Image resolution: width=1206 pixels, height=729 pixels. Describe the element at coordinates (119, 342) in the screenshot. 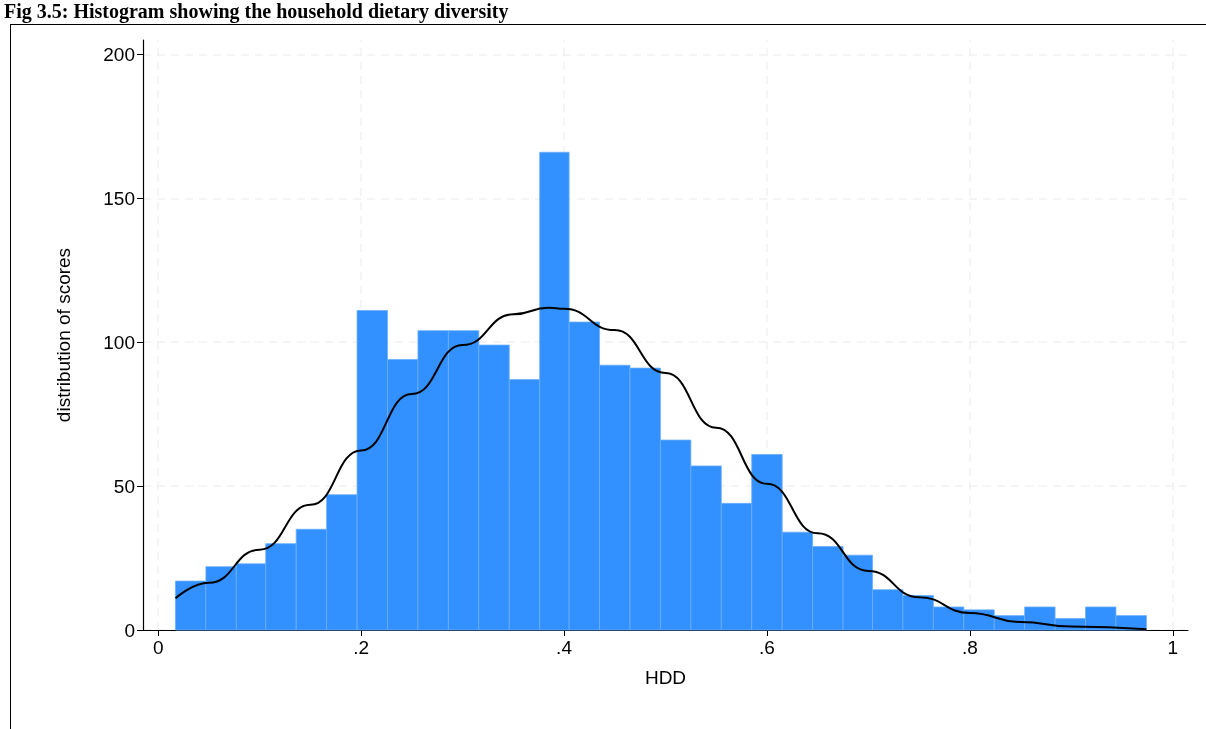

I see `y-tick-label: 100` at that location.